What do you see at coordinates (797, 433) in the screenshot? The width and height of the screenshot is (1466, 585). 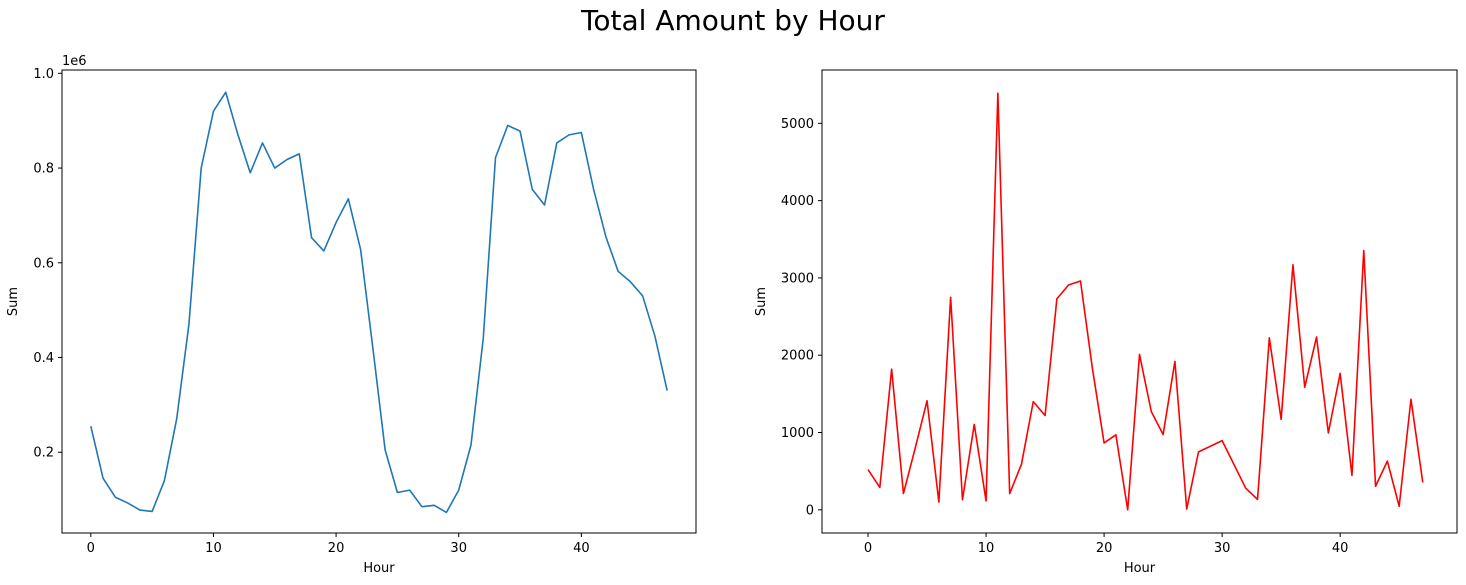 I see `y-tick-label: 1000` at bounding box center [797, 433].